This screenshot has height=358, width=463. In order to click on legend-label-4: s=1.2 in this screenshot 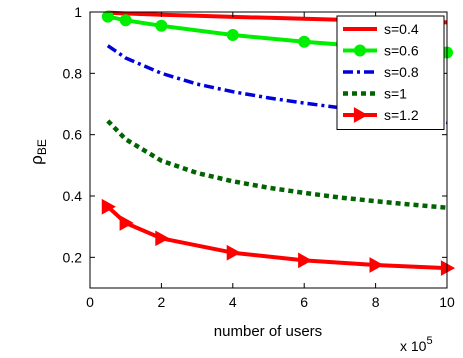, I will do `click(401, 115)`.